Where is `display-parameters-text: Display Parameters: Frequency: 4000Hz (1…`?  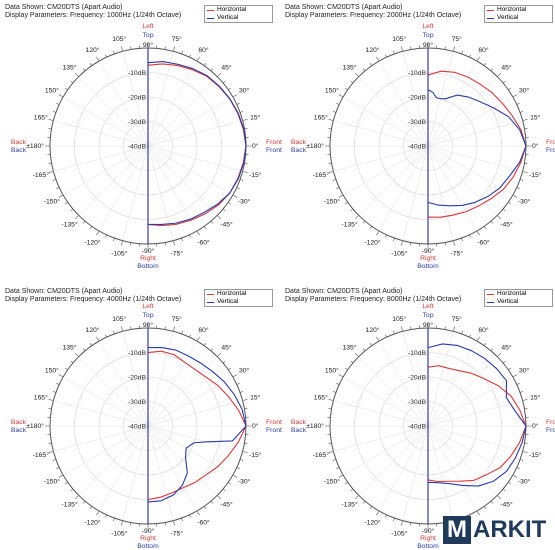 display-parameters-text: Display Parameters: Frequency: 4000Hz (1… is located at coordinates (93, 299).